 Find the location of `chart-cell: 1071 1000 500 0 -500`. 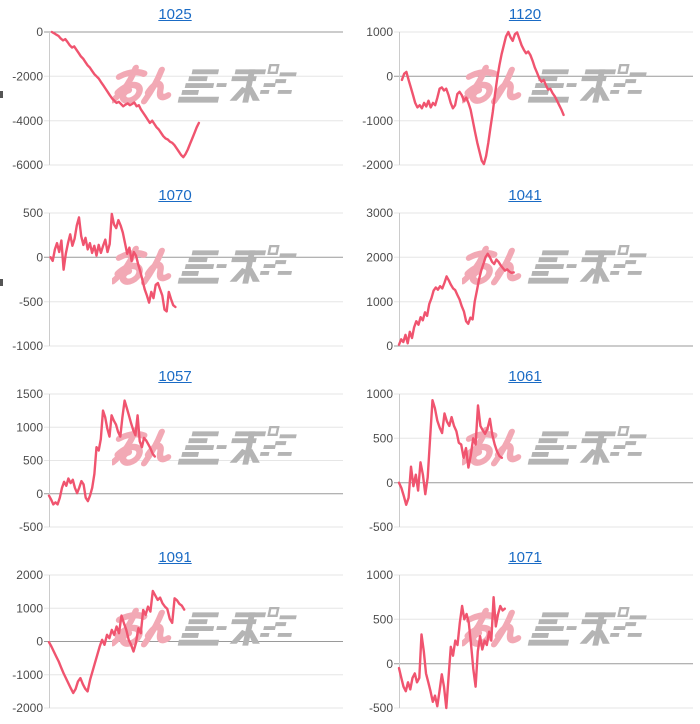

chart-cell: 1071 1000 500 0 -500 is located at coordinates (525, 633).